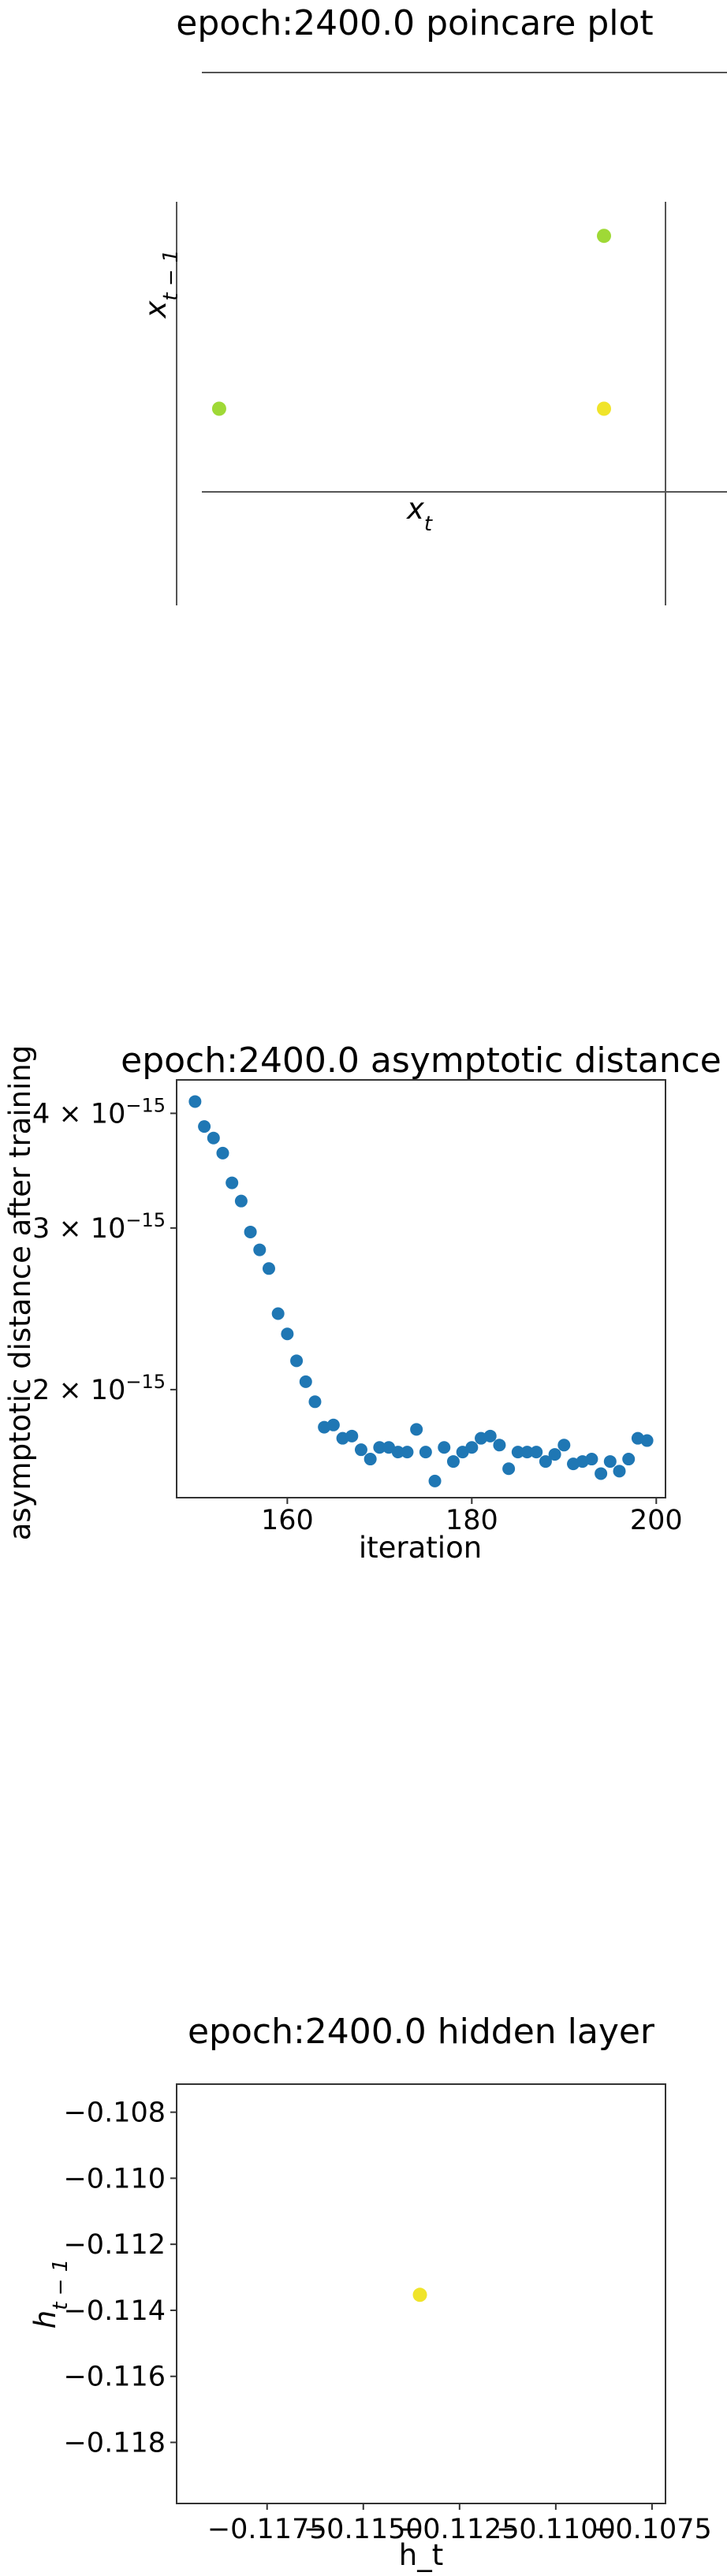  What do you see at coordinates (421, 2032) in the screenshot?
I see `hidden-title: epoch:2400.0 hidden layer` at bounding box center [421, 2032].